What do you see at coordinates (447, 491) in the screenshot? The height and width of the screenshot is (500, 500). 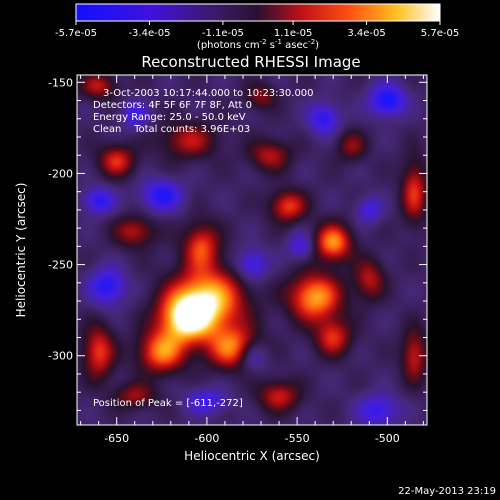 I see `footer-timestamp: 22-May-2013 23:19` at bounding box center [447, 491].